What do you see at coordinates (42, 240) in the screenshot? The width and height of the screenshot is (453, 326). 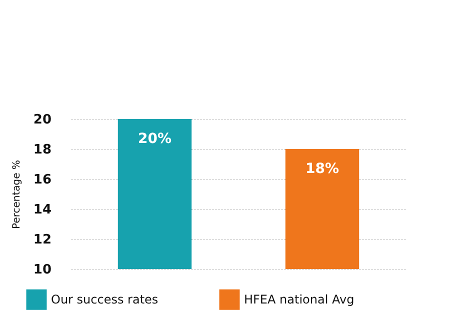 I see `y-tick-label: 12` at bounding box center [42, 240].